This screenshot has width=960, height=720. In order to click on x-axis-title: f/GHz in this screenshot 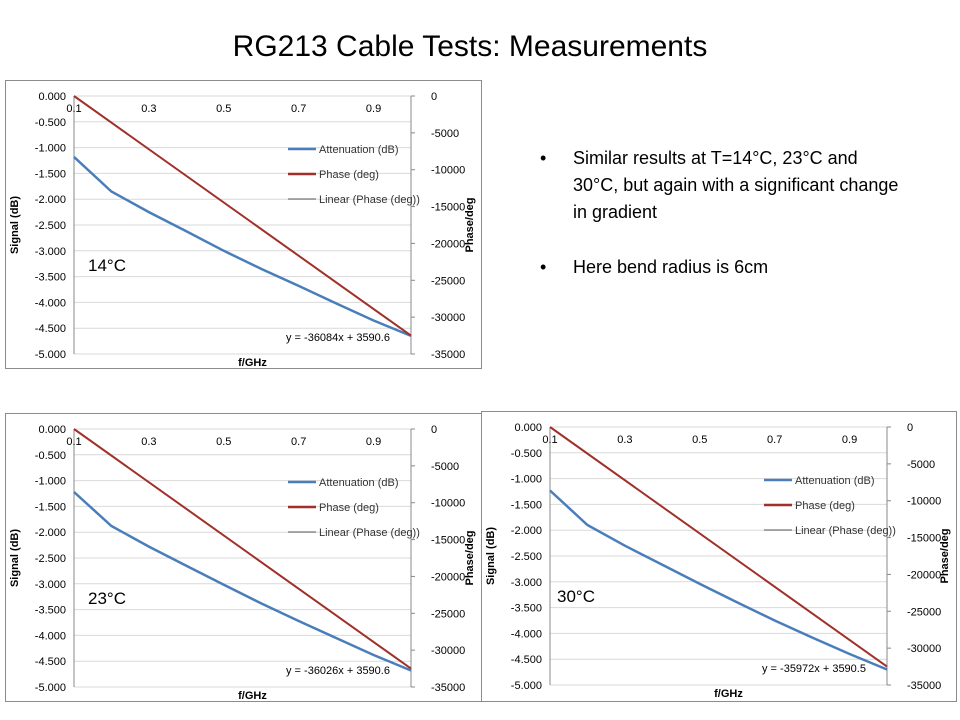, I will do `click(252, 362)`.